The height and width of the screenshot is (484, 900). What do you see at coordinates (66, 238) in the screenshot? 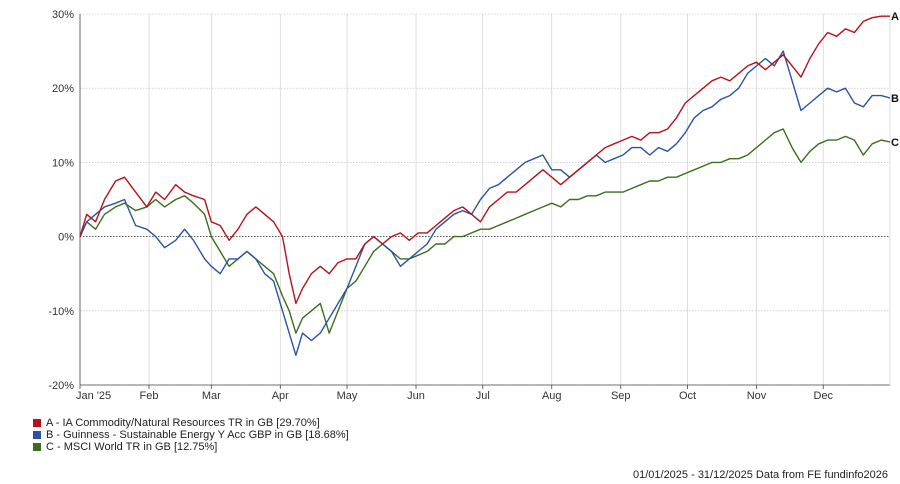
I see `y-tick-label: 0%` at bounding box center [66, 238].